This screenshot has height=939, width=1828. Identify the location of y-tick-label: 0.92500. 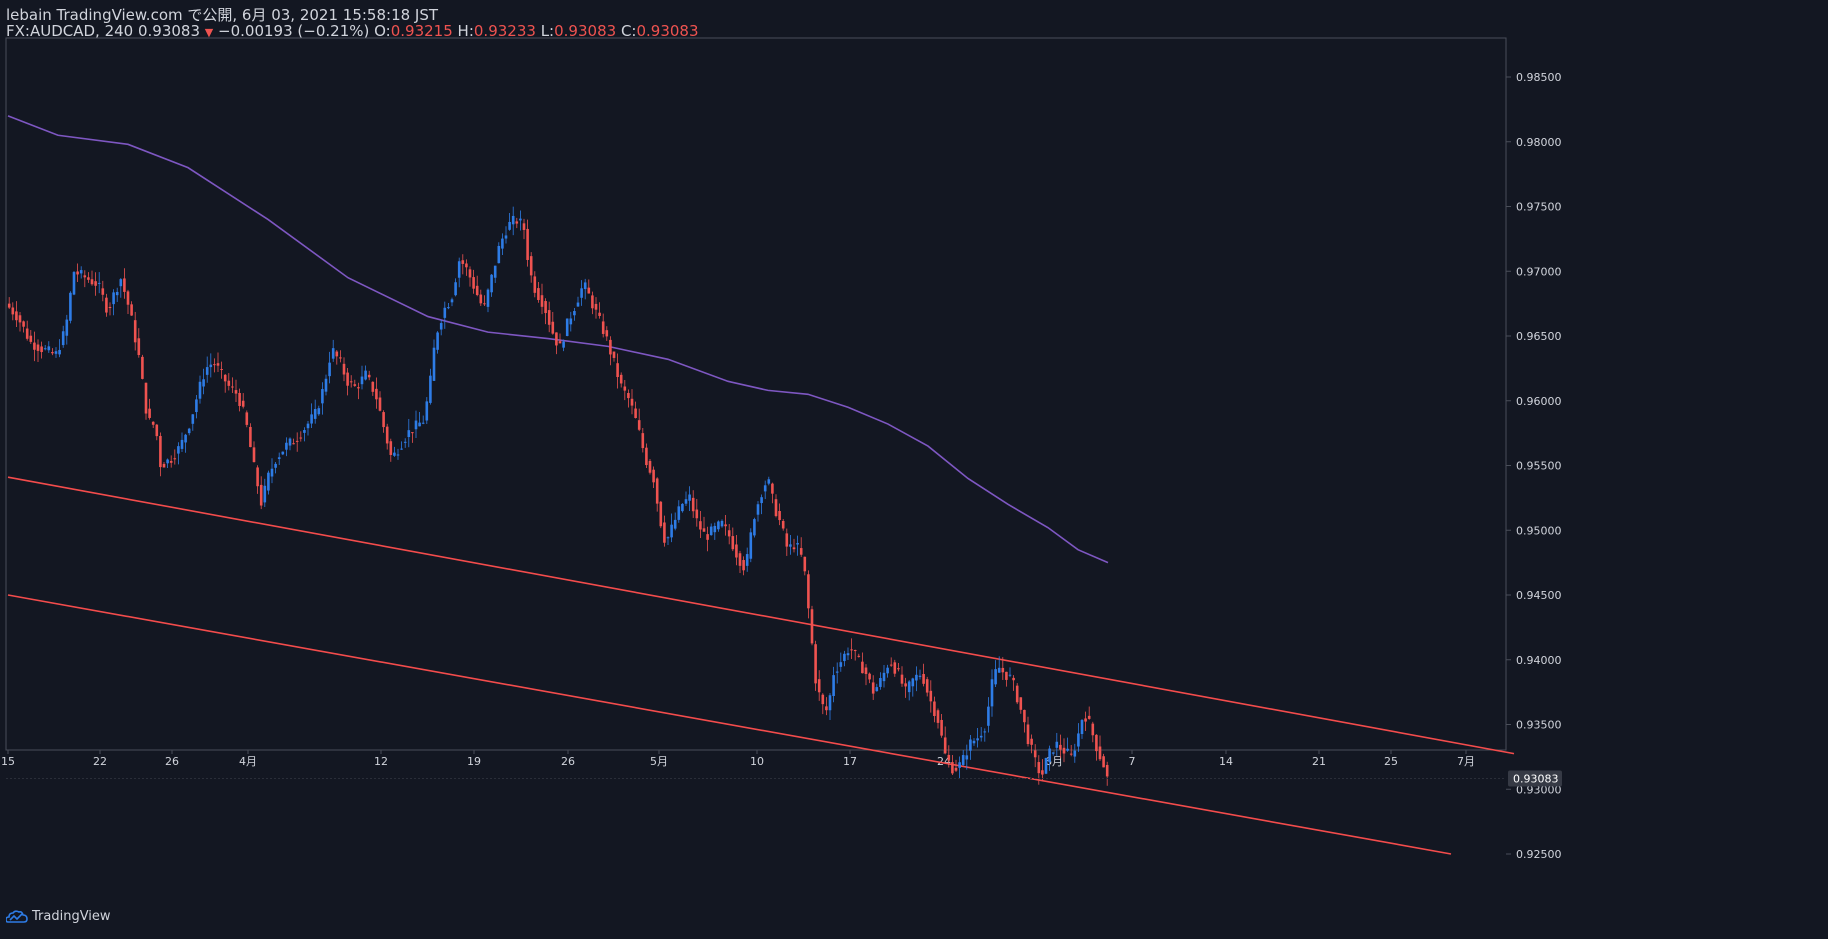
(1539, 854).